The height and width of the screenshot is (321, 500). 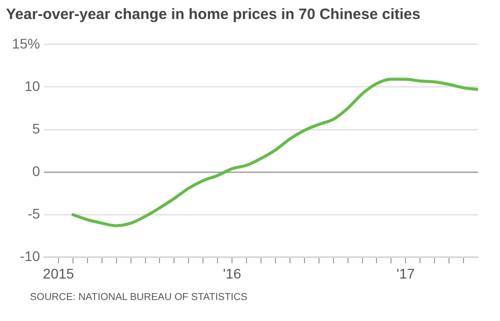 What do you see at coordinates (139, 297) in the screenshot?
I see `source-note: SOURCE: NATIONAL BUREAU OF STATISTICS` at bounding box center [139, 297].